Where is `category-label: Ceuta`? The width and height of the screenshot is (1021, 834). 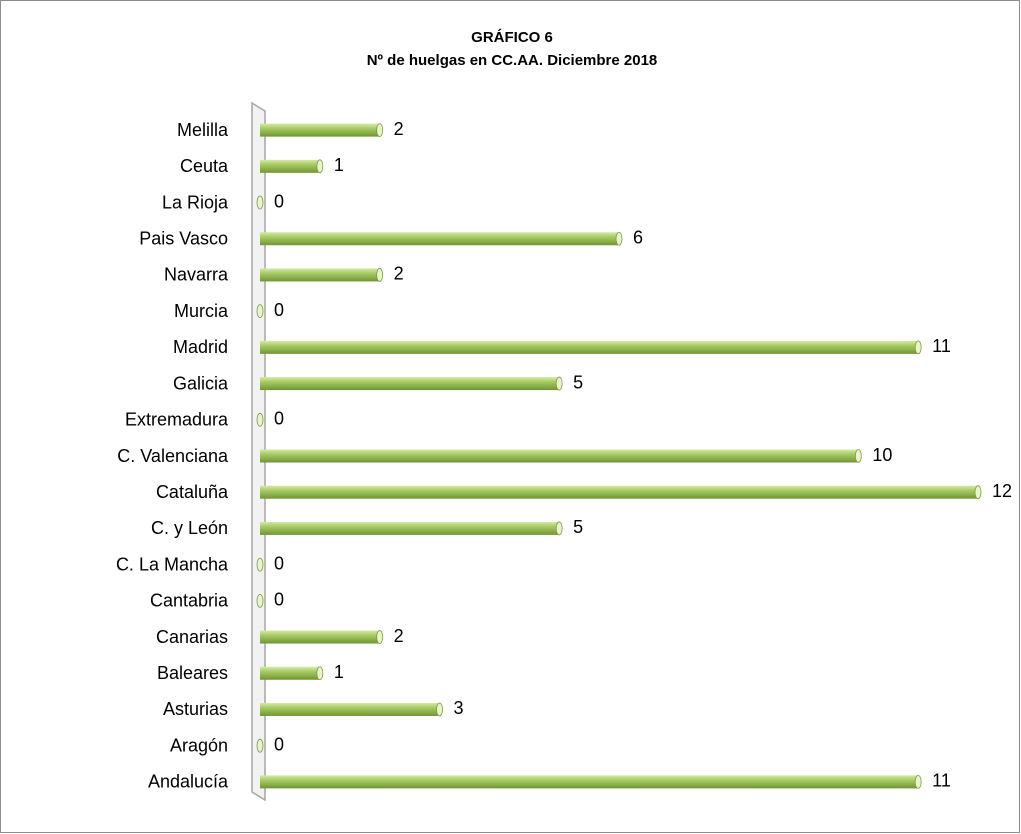 category-label: Ceuta is located at coordinates (204, 166).